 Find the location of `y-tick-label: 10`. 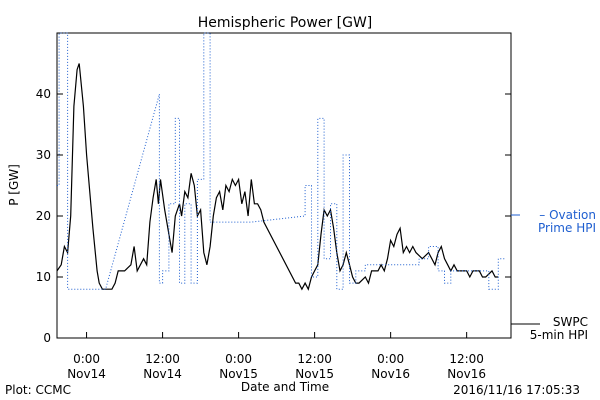

y-tick-label: 10 is located at coordinates (43, 277).